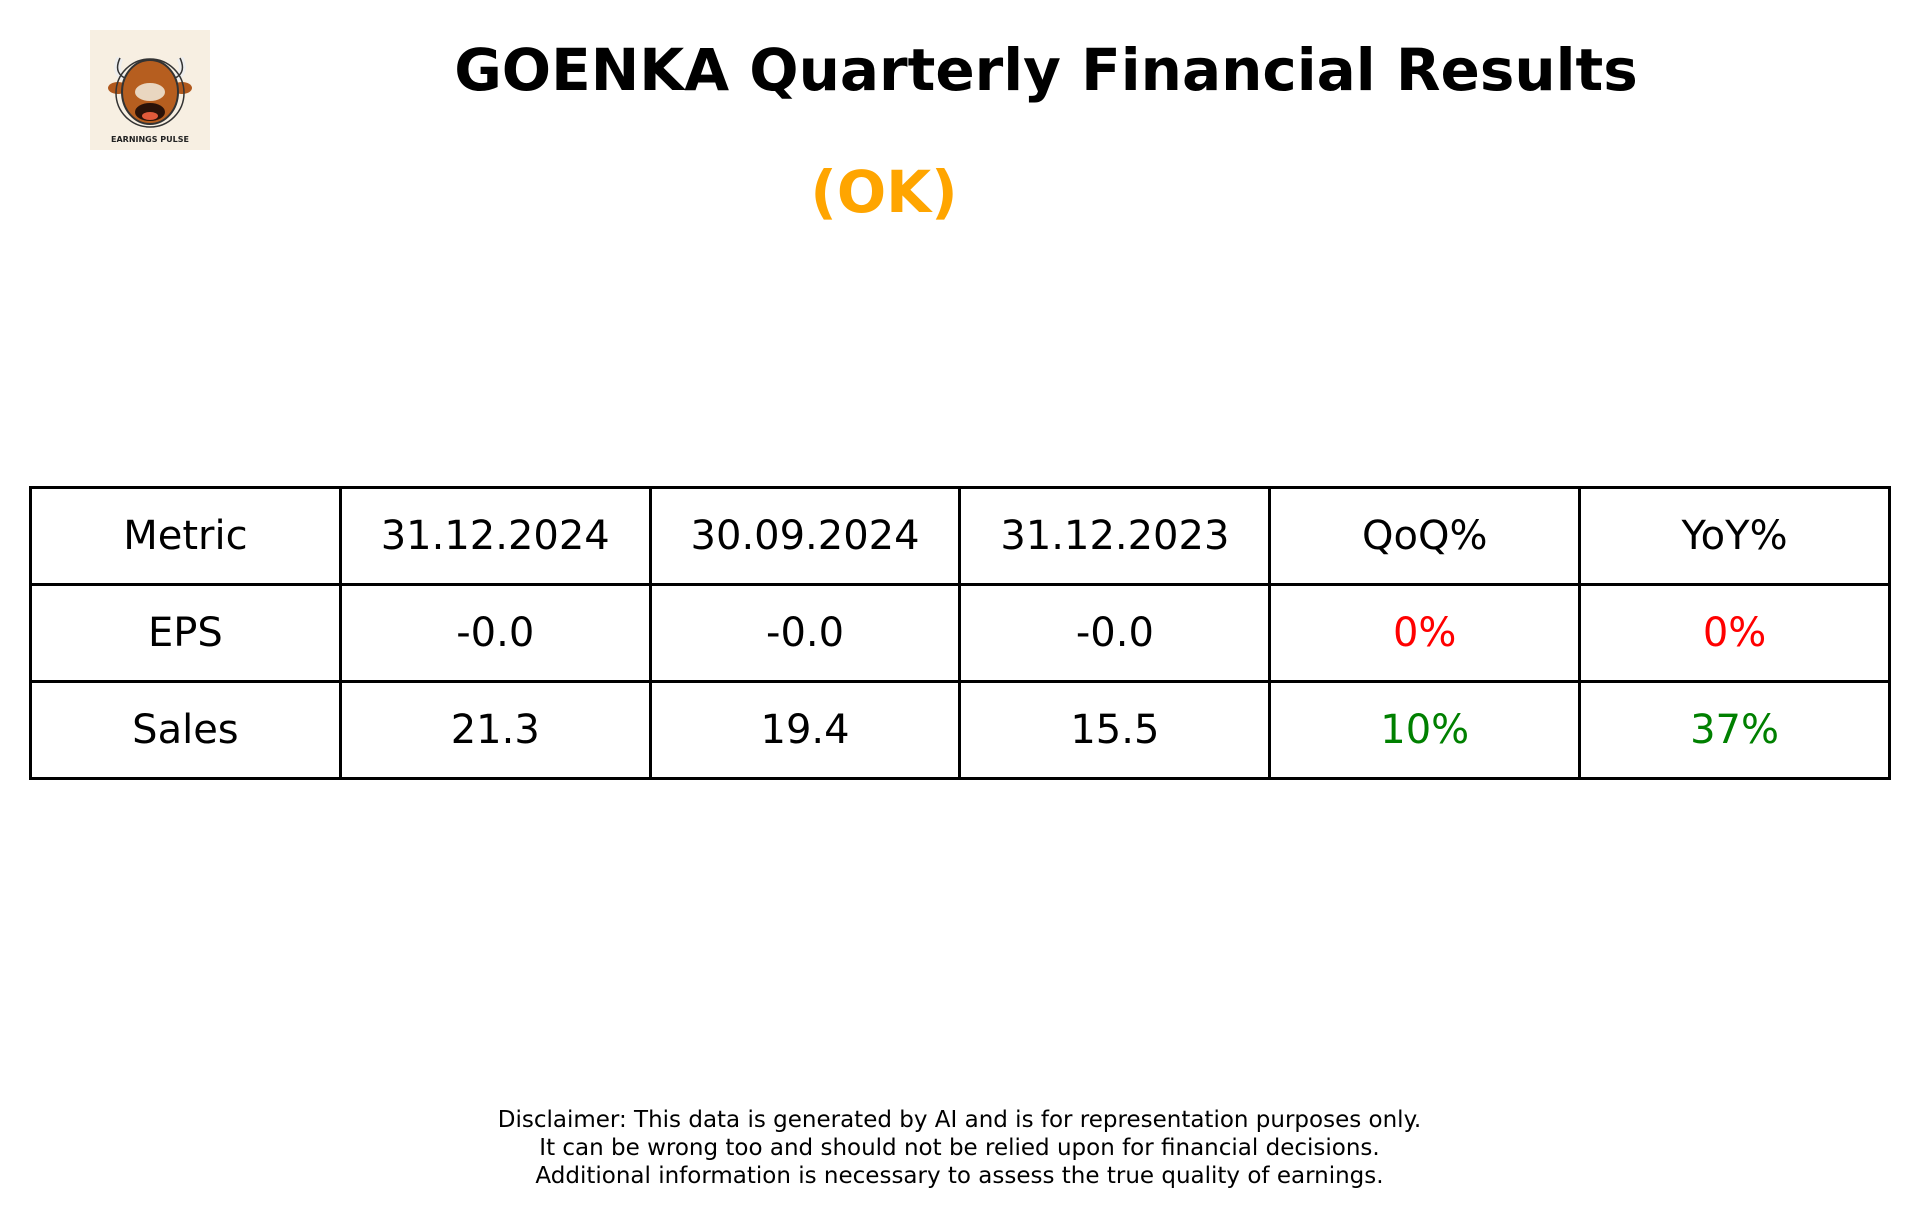 The height and width of the screenshot is (1220, 1919). Describe the element at coordinates (805, 730) in the screenshot. I see `value-cell: 19.4` at that location.